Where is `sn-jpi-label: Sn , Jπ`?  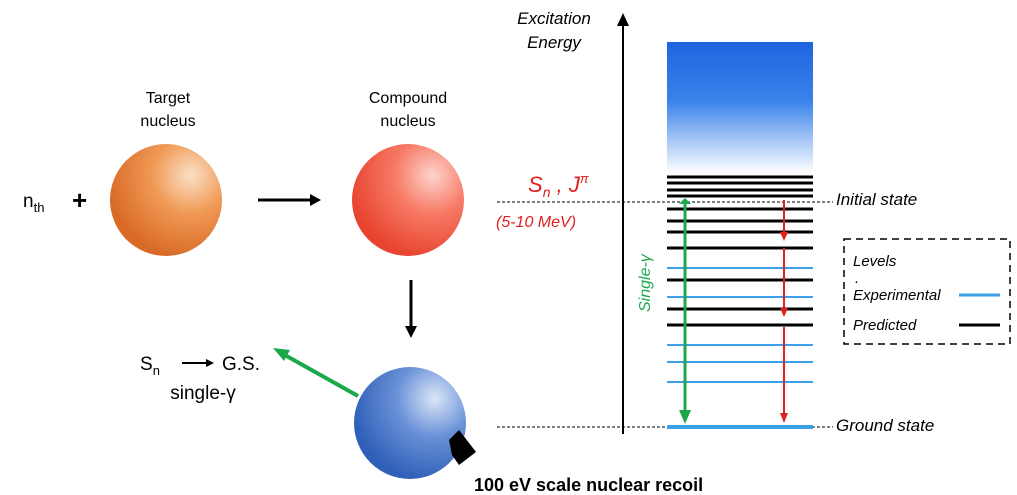 sn-jpi-label: Sn , Jπ is located at coordinates (558, 185).